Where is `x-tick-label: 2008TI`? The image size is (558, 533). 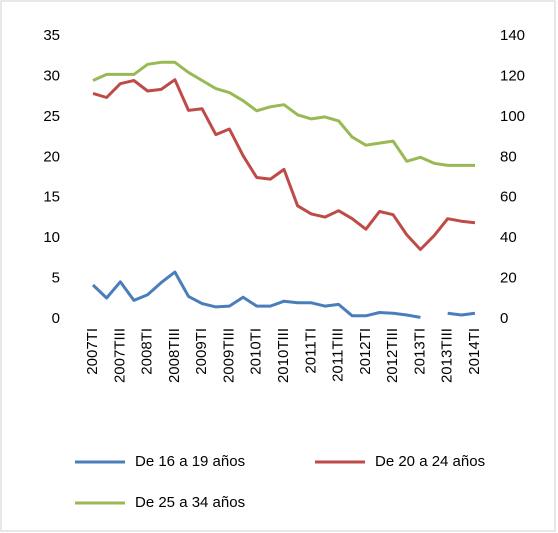
x-tick-label: 2008TI is located at coordinates (147, 351).